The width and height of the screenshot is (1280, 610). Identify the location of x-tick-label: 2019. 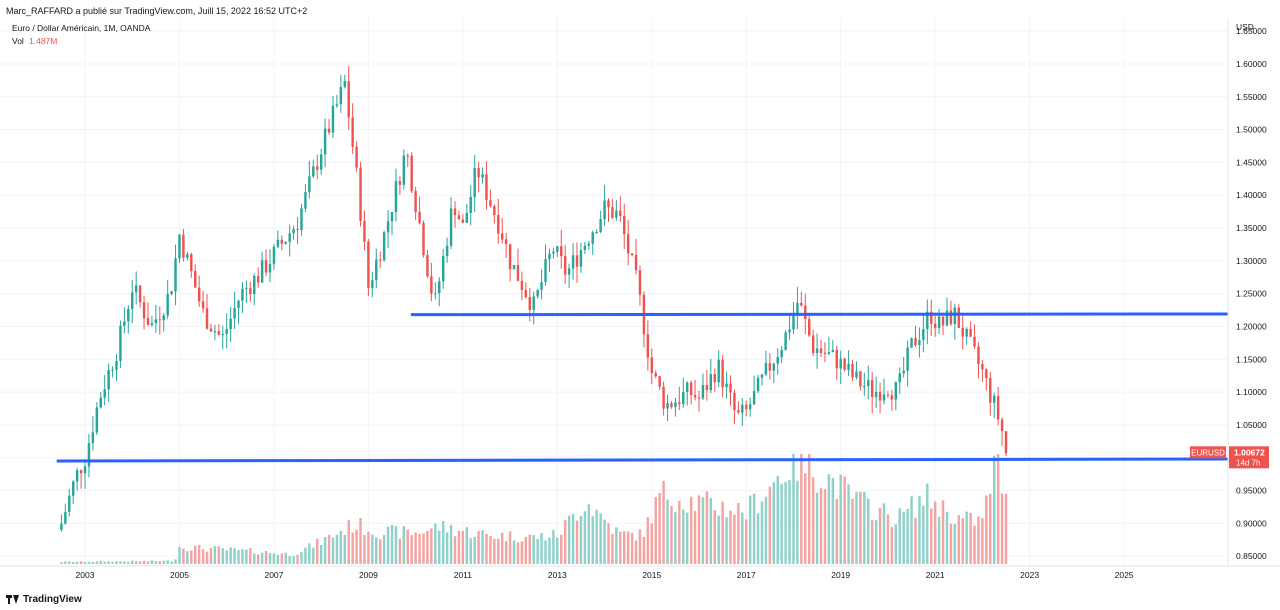
(840, 575).